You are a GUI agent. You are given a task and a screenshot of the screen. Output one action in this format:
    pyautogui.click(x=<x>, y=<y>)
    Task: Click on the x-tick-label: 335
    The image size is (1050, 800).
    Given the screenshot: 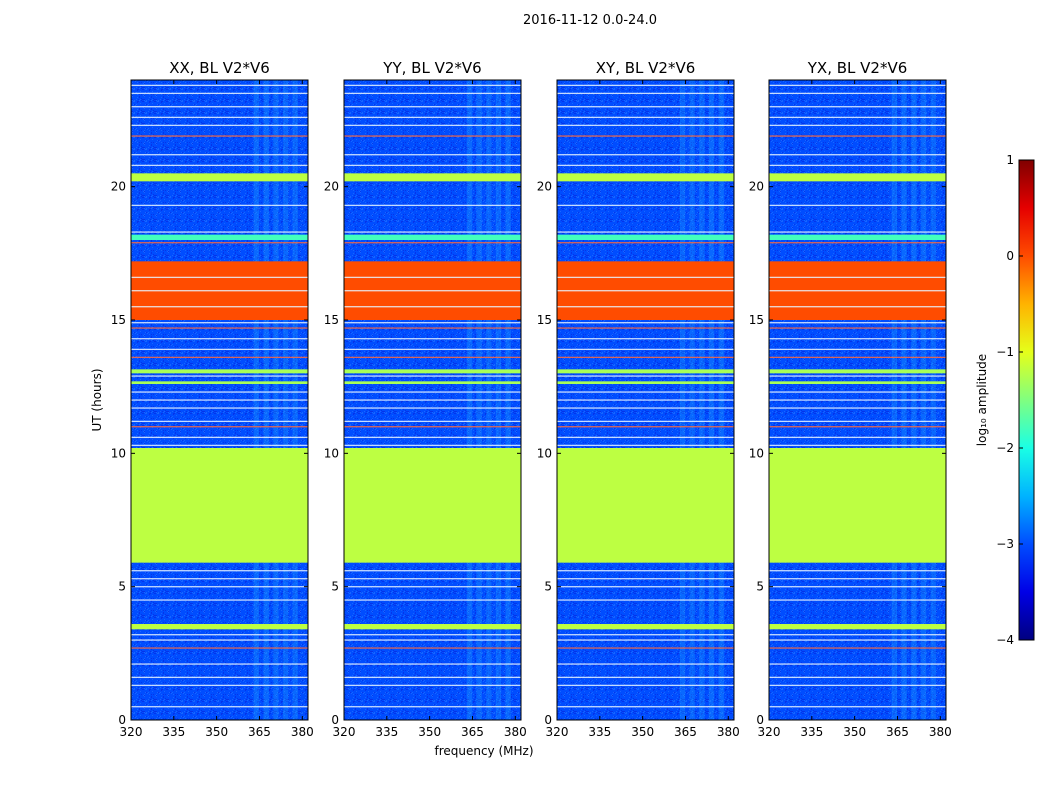 What is the action you would take?
    pyautogui.click(x=599, y=732)
    